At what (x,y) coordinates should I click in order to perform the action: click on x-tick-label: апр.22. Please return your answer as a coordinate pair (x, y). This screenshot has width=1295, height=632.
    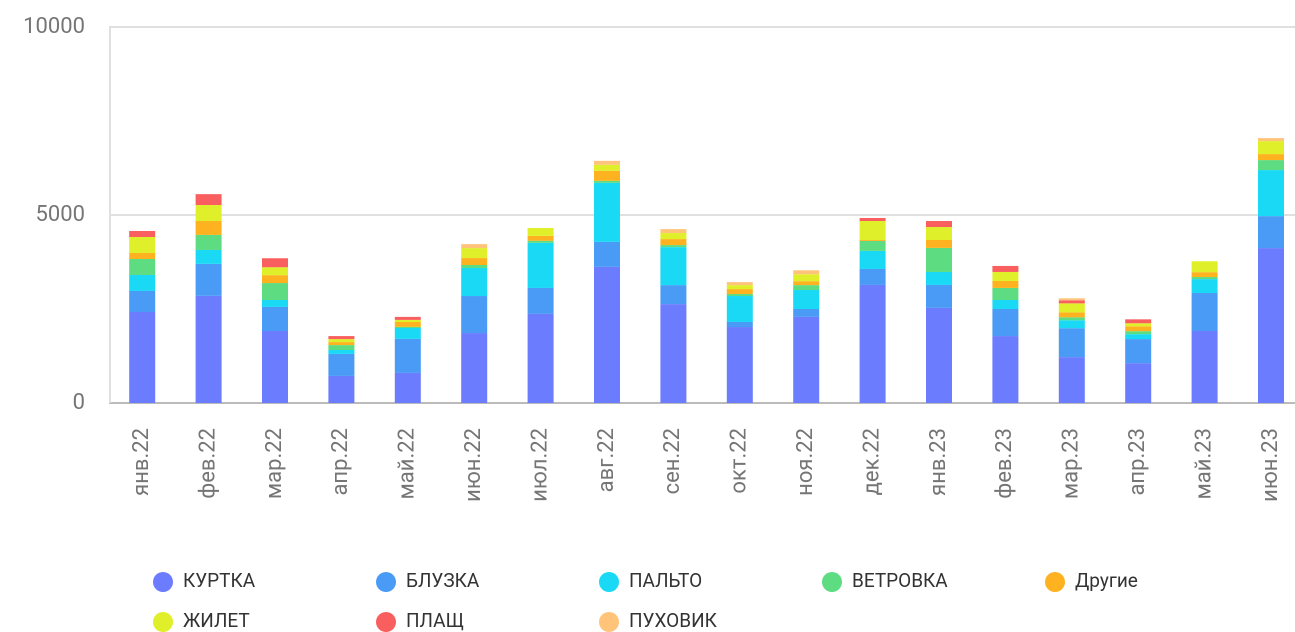
    Looking at the image, I should click on (340, 462).